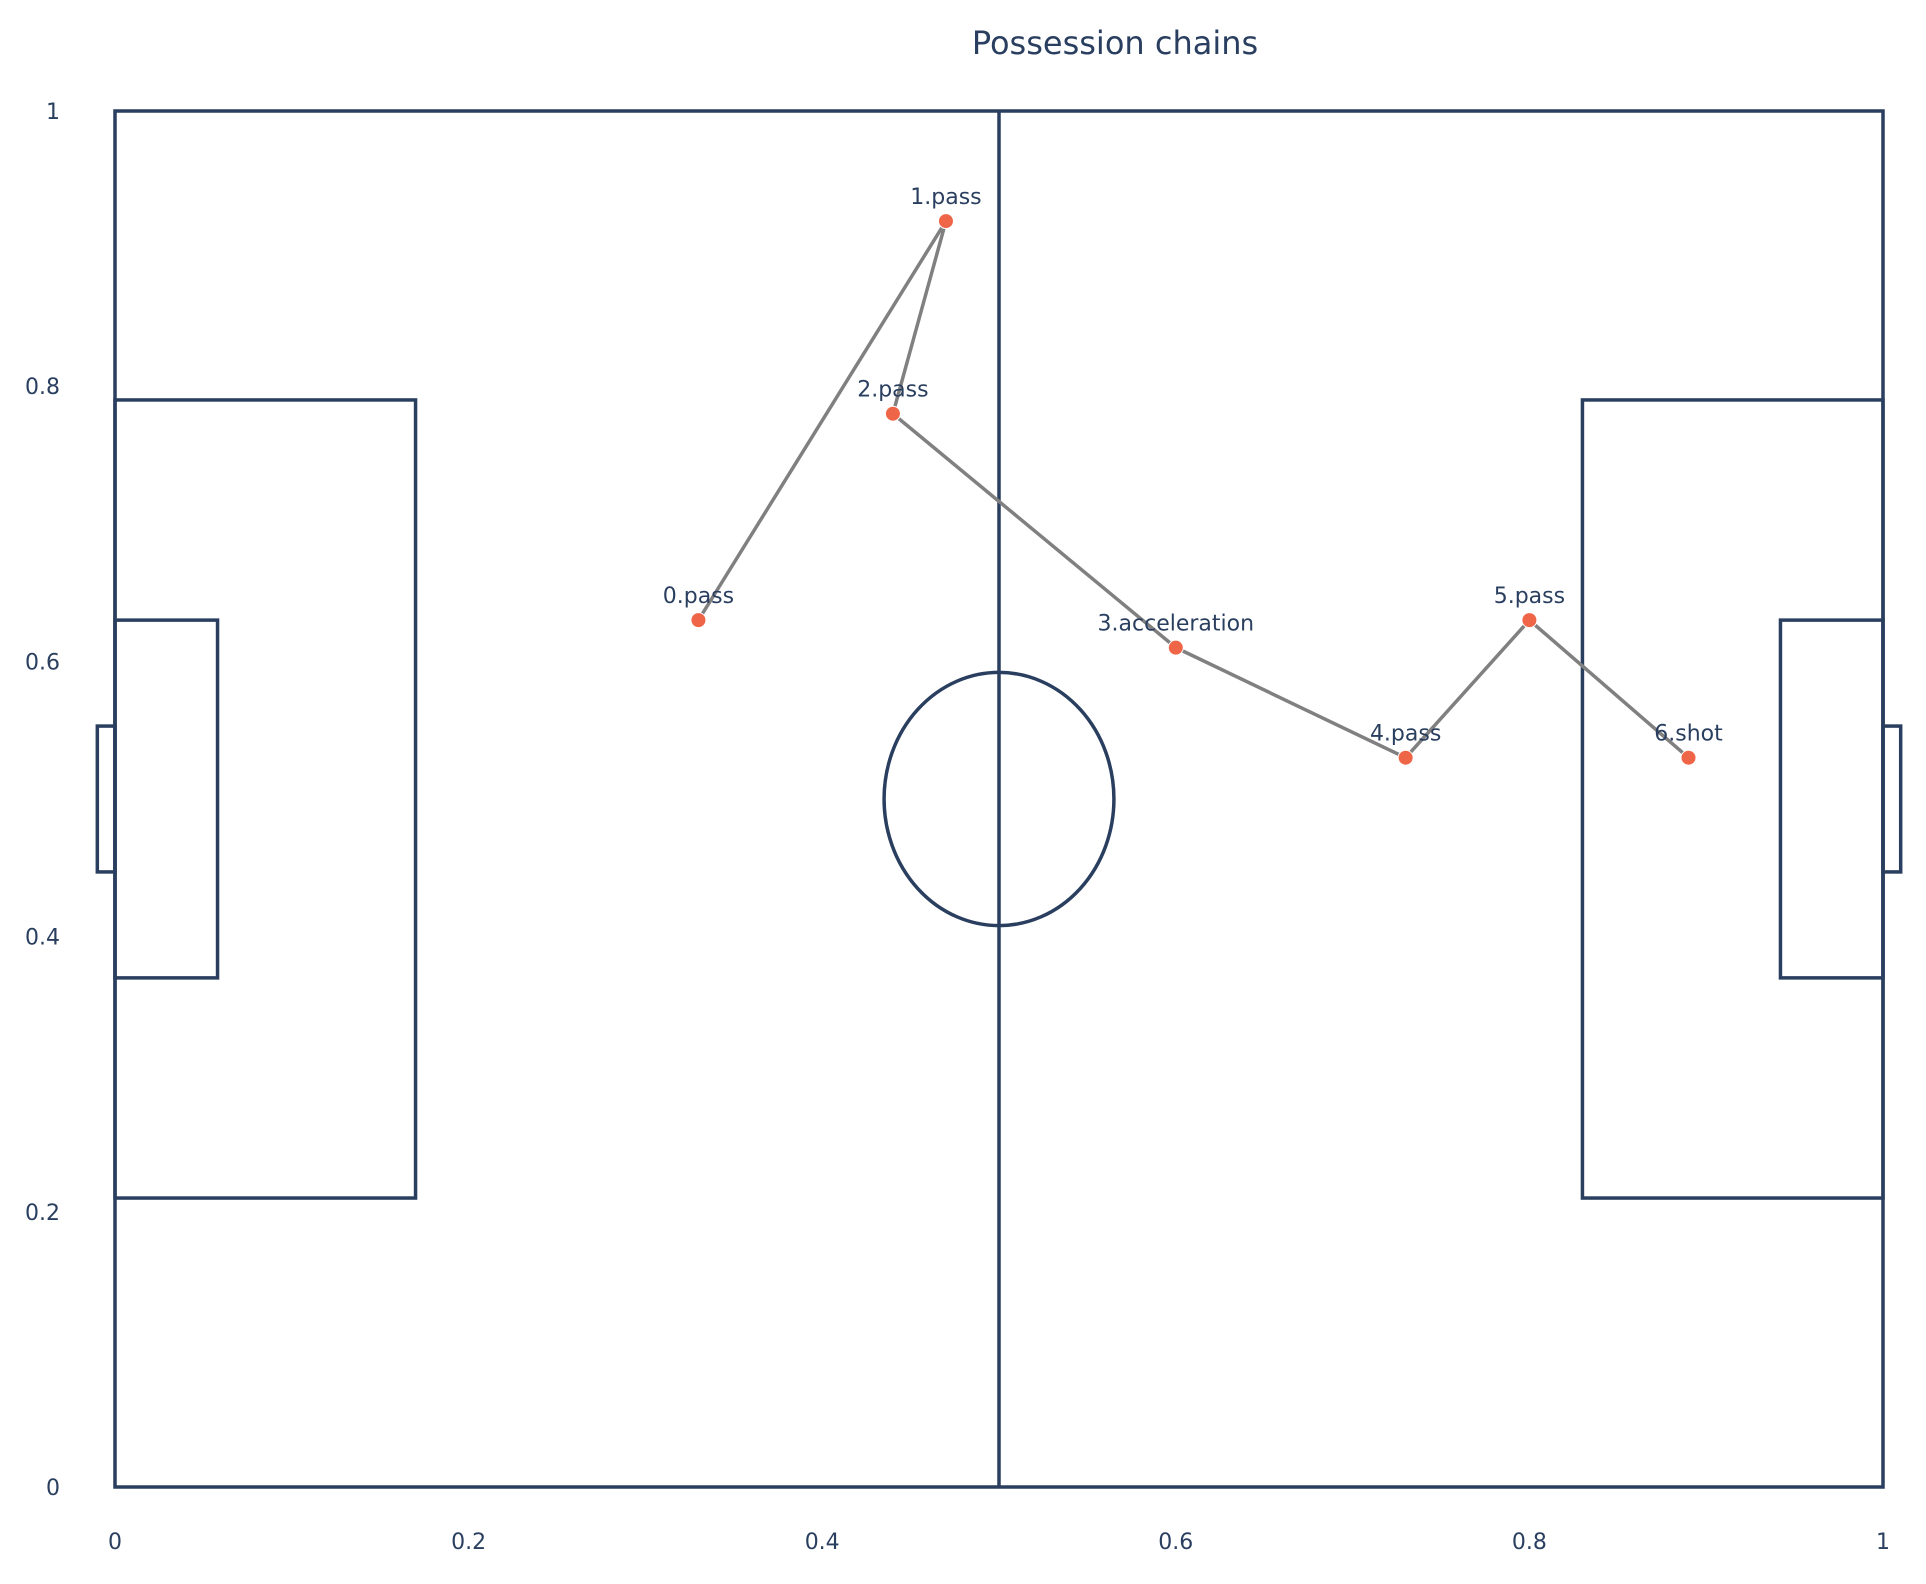  I want to click on y-tick-label: 0.4, so click(42, 938).